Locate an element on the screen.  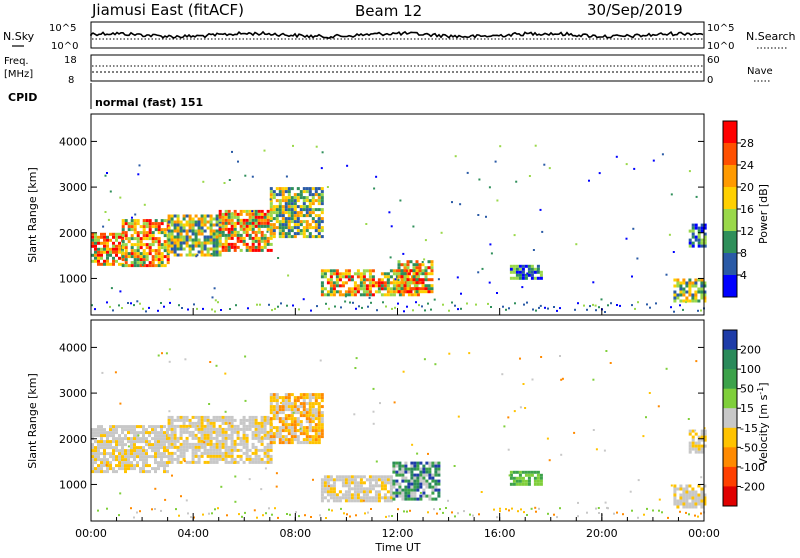
colorbar-tick-label: 20 is located at coordinates (747, 187).